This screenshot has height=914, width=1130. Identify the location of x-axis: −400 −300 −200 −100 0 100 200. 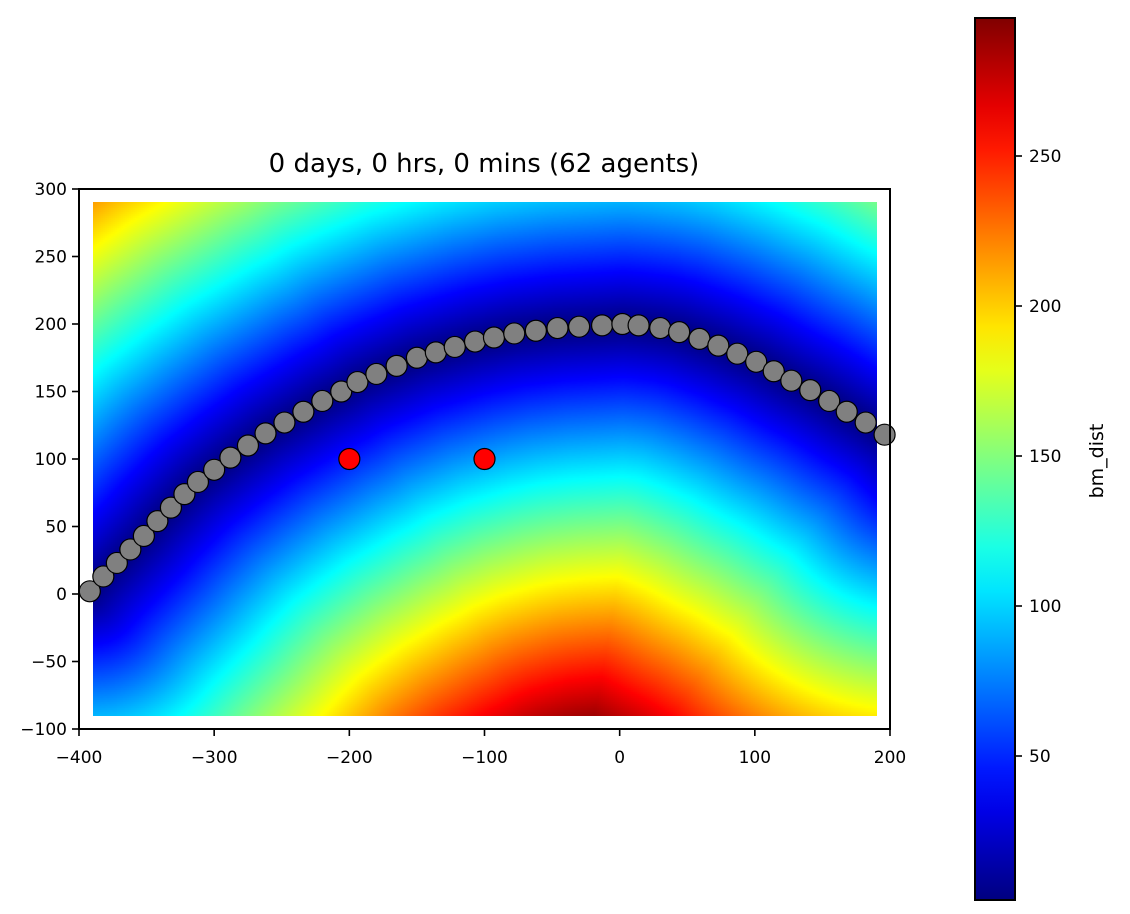
(481, 748).